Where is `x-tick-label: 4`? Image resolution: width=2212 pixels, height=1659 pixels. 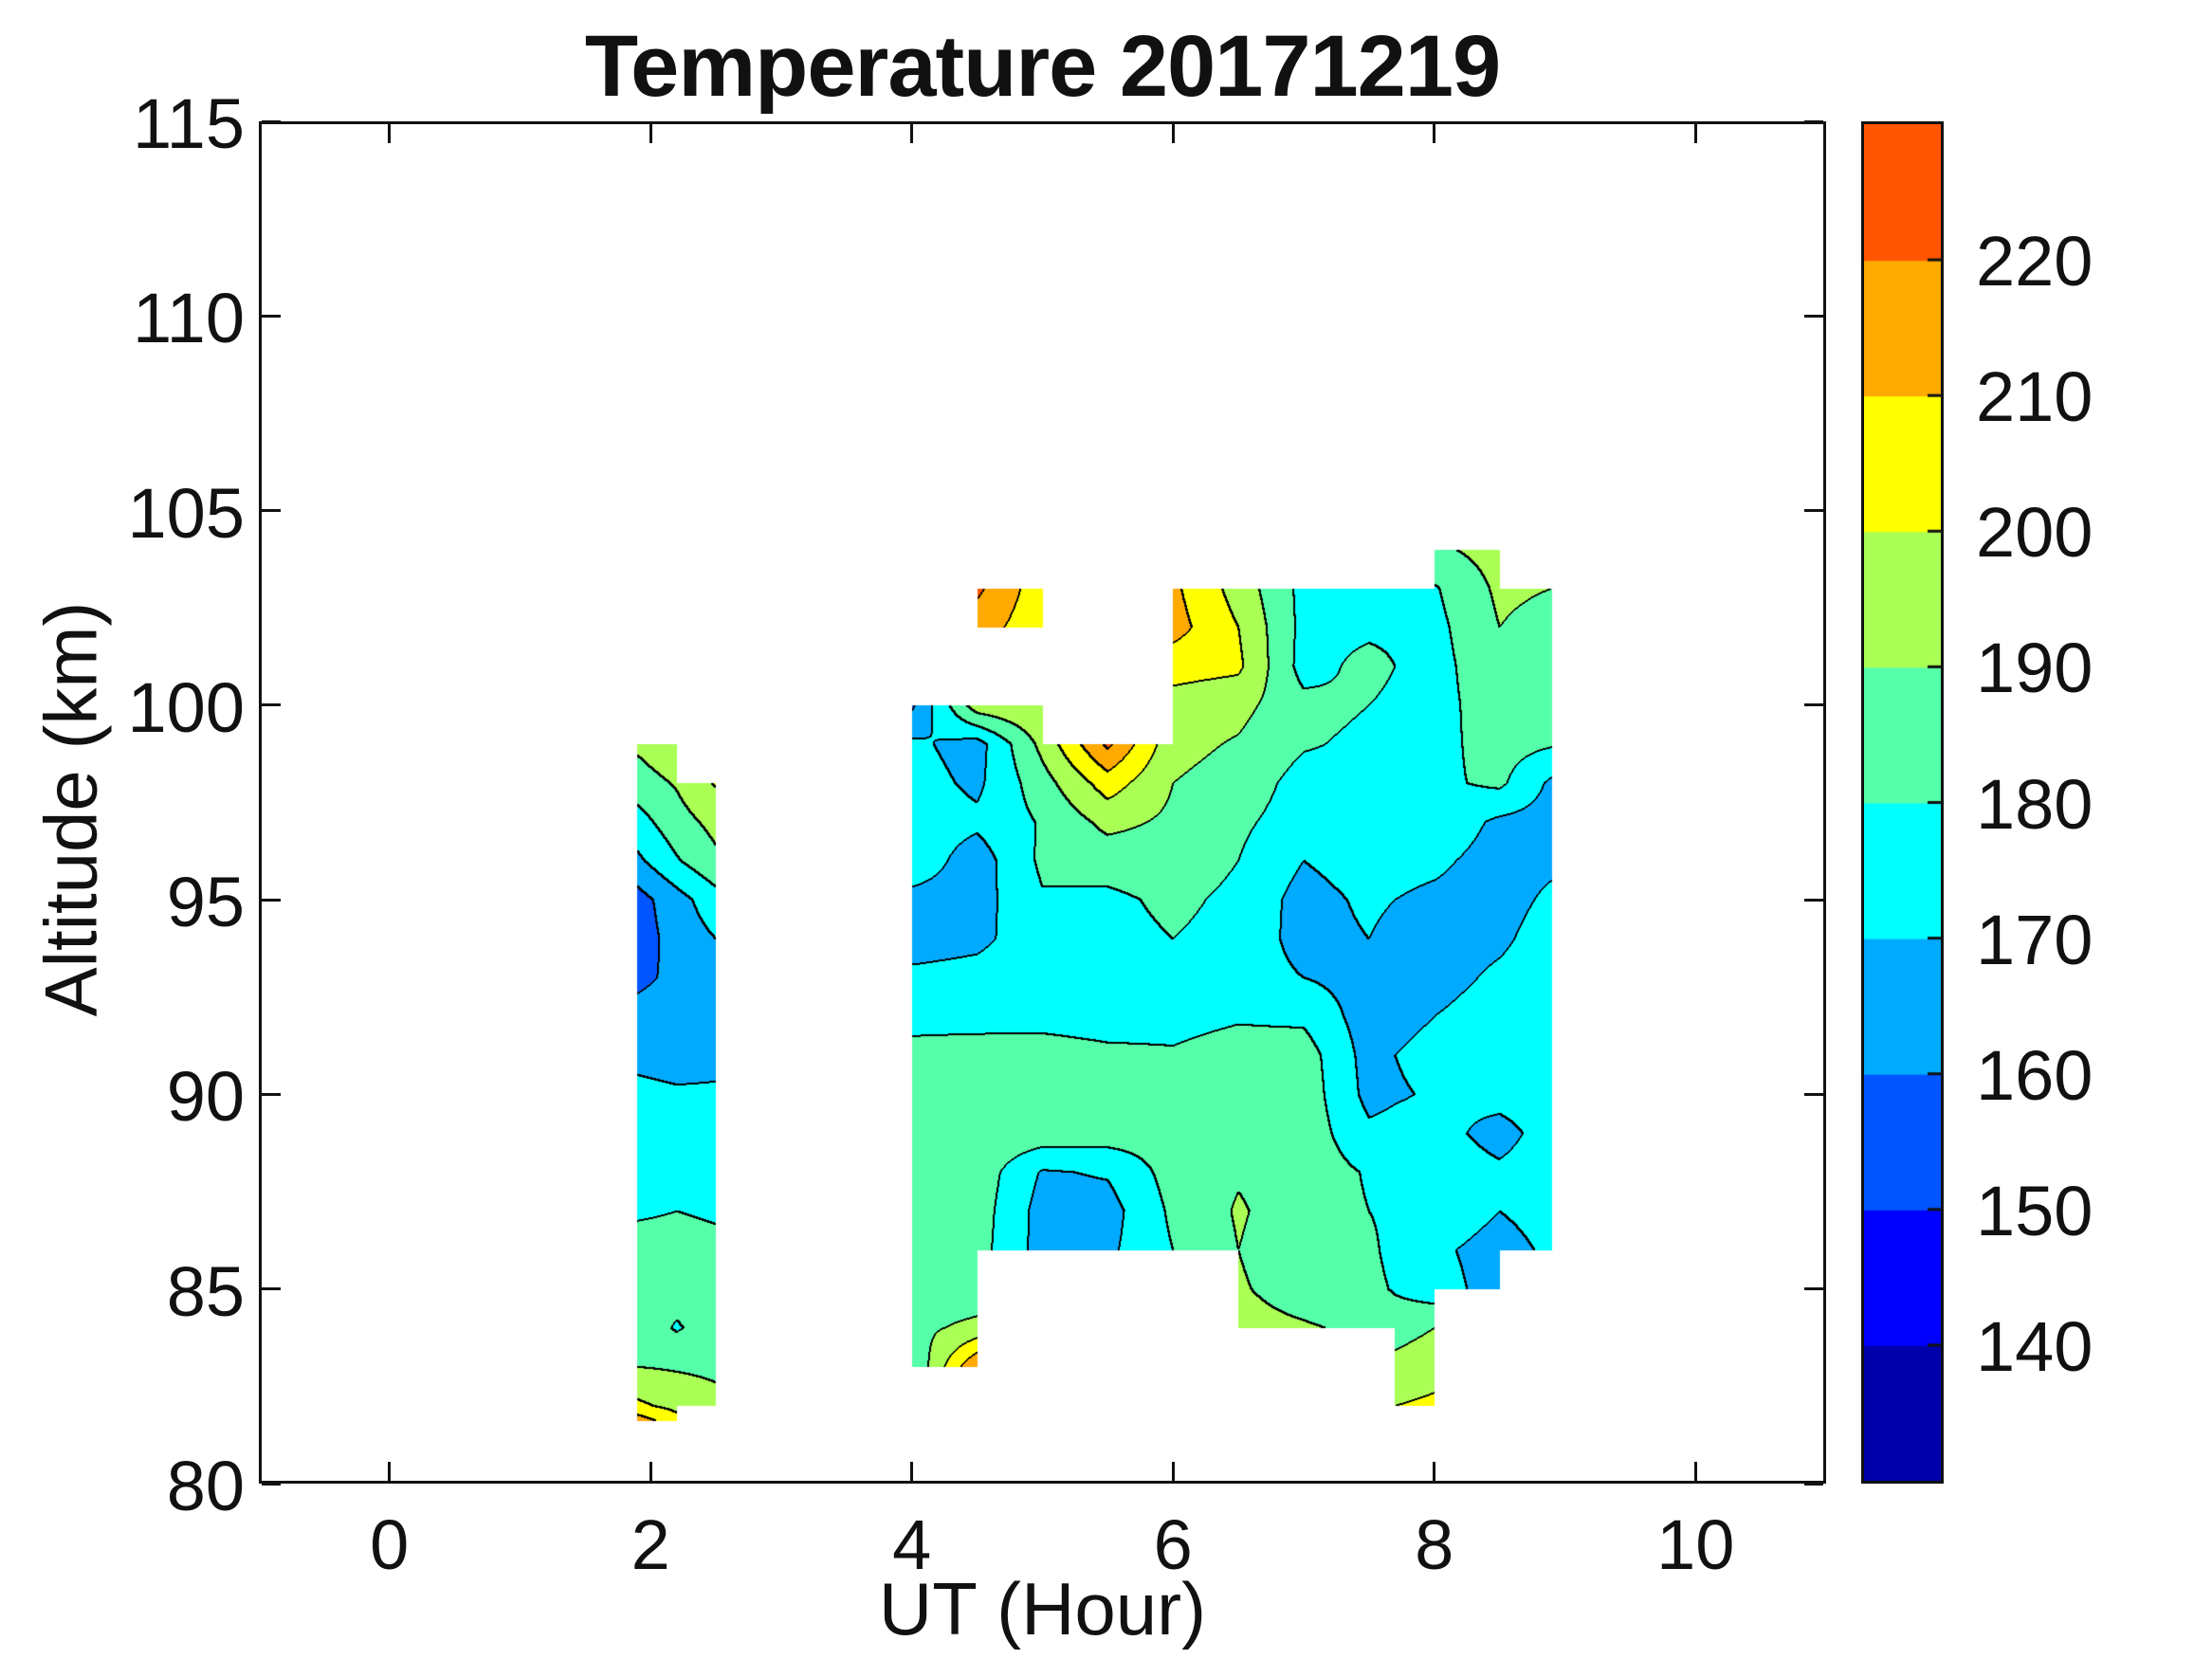
x-tick-label: 4 is located at coordinates (912, 1544).